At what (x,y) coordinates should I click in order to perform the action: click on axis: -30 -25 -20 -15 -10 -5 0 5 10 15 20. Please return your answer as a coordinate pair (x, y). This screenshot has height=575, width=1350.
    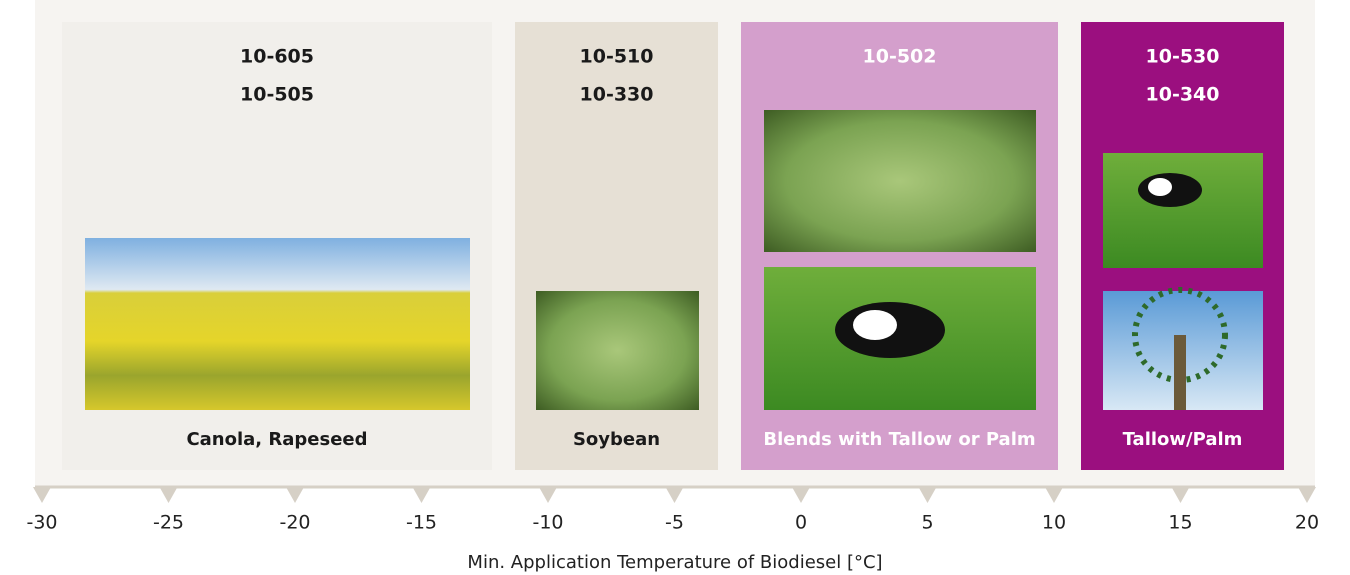
    Looking at the image, I should click on (672, 510).